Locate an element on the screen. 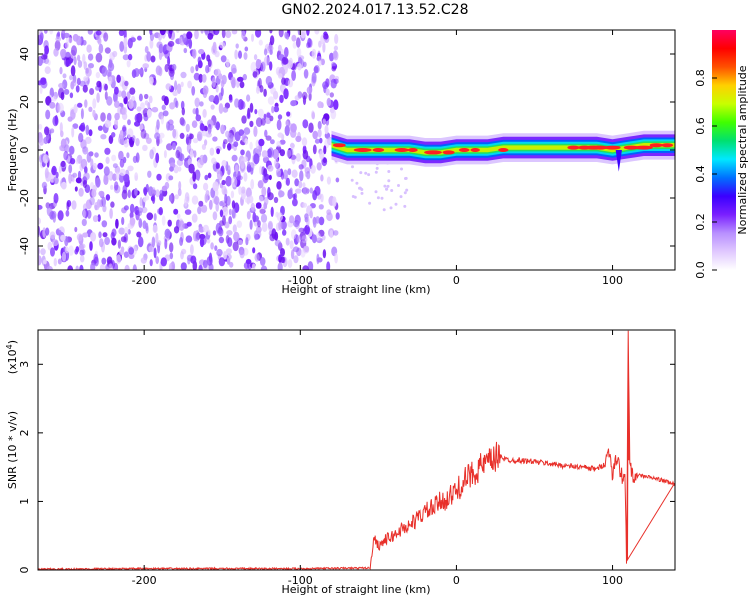 This screenshot has height=600, width=750. svg-text: (x104) is located at coordinates (12, 357).